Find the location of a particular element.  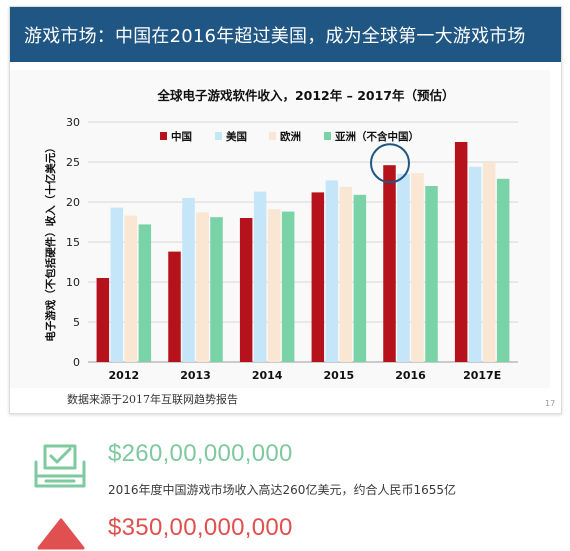

x-tick-label: 2014 is located at coordinates (267, 375).